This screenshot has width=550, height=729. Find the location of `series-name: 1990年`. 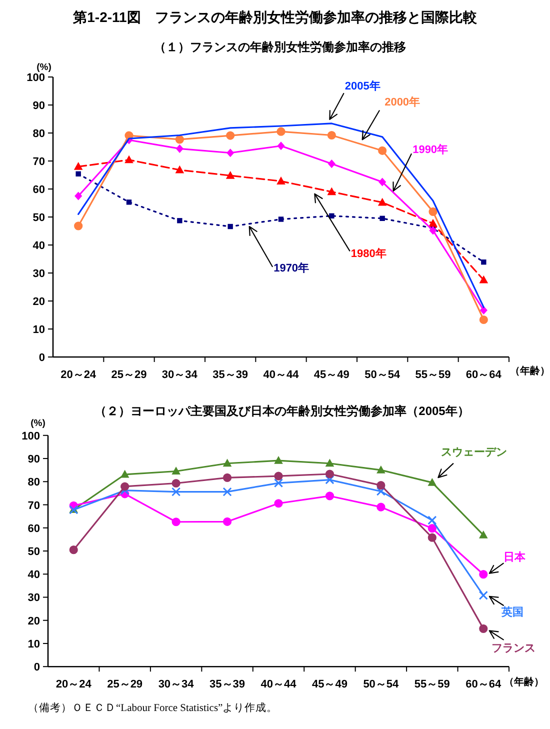

series-name: 1990年 is located at coordinates (430, 150).